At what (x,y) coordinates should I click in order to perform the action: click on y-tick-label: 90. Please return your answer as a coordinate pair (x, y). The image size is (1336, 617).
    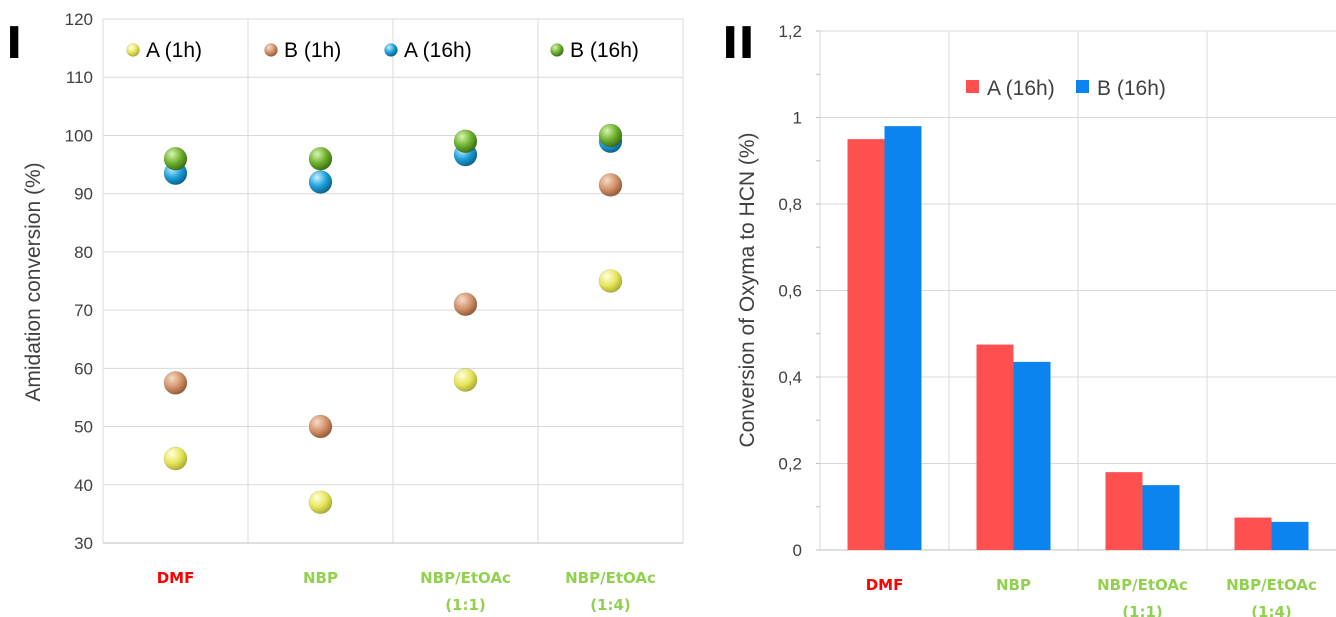
    Looking at the image, I should click on (83, 194).